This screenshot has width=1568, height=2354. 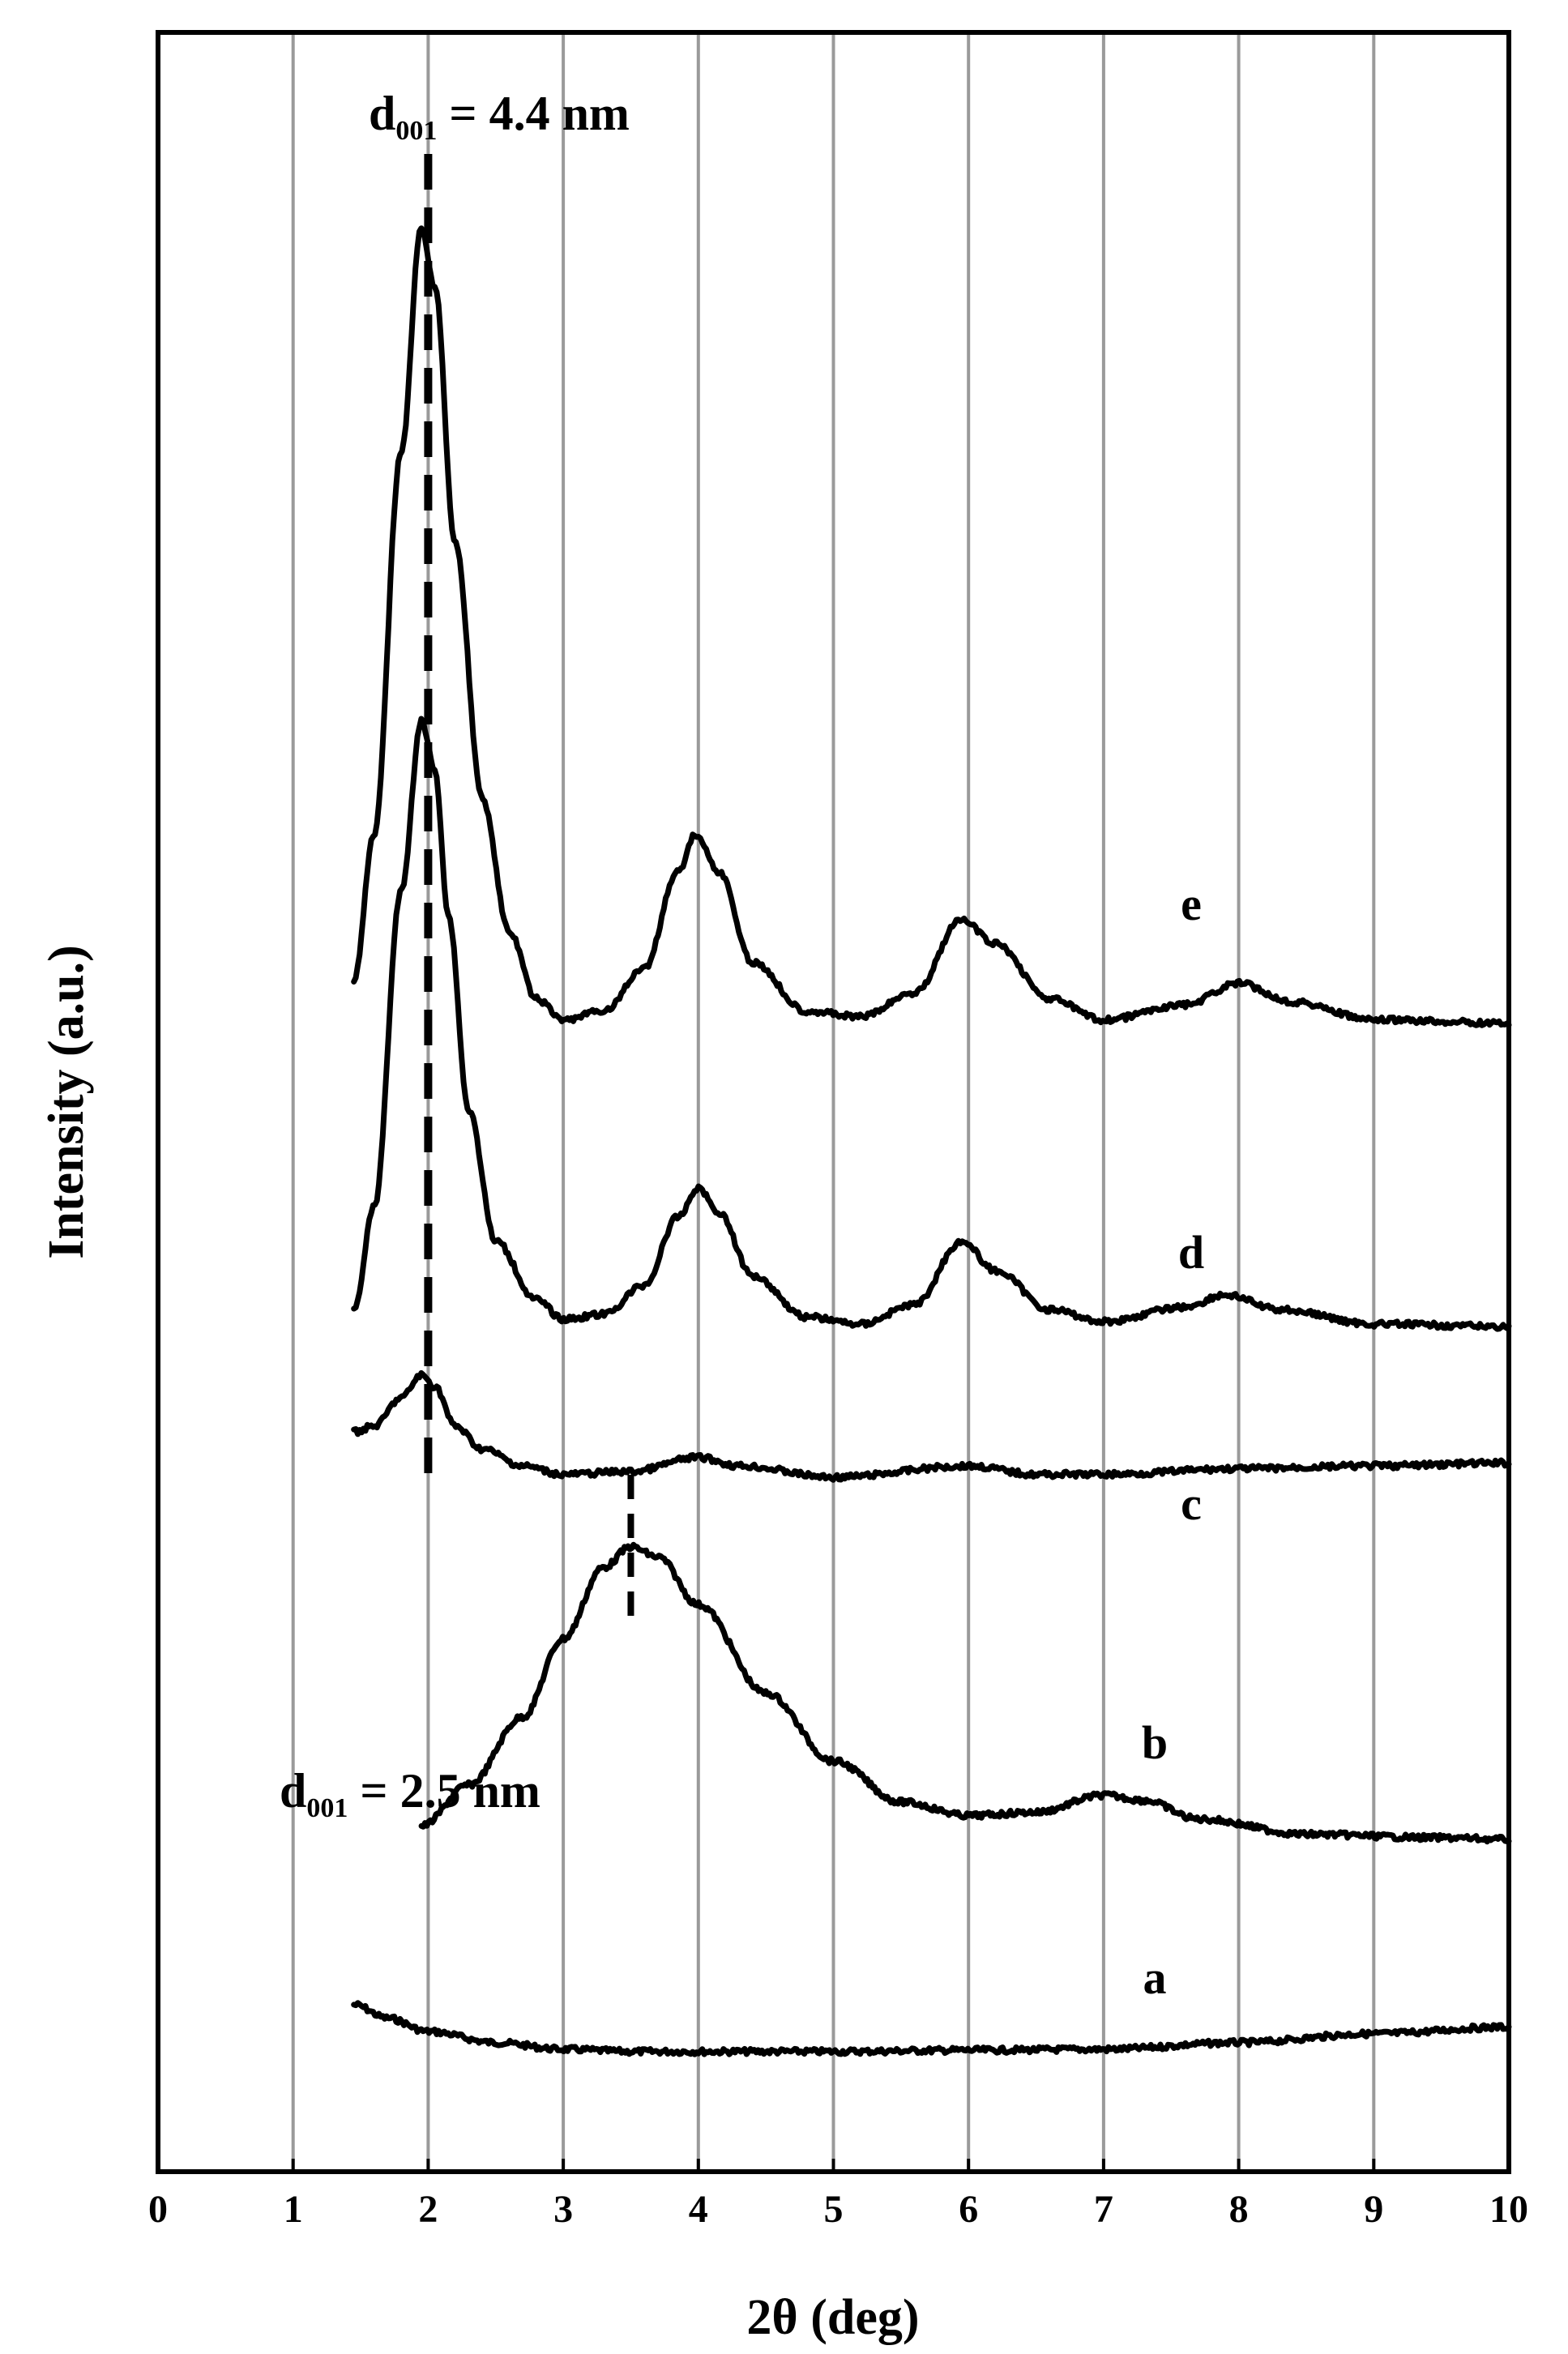 I want to click on annotation-markers, so click(x=529, y=887).